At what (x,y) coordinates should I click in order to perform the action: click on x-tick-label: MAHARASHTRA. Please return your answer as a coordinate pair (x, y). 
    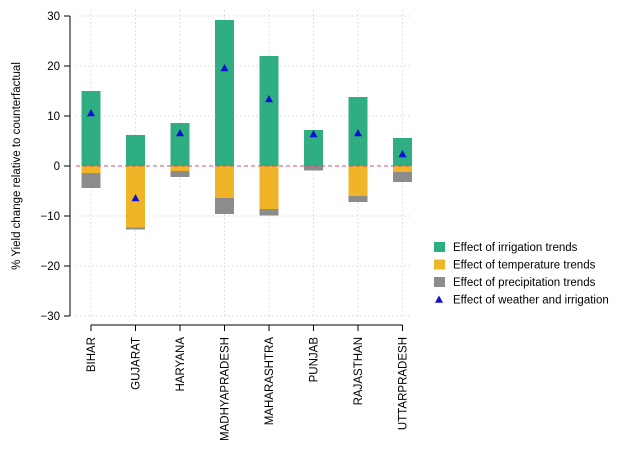
    Looking at the image, I should click on (270, 381).